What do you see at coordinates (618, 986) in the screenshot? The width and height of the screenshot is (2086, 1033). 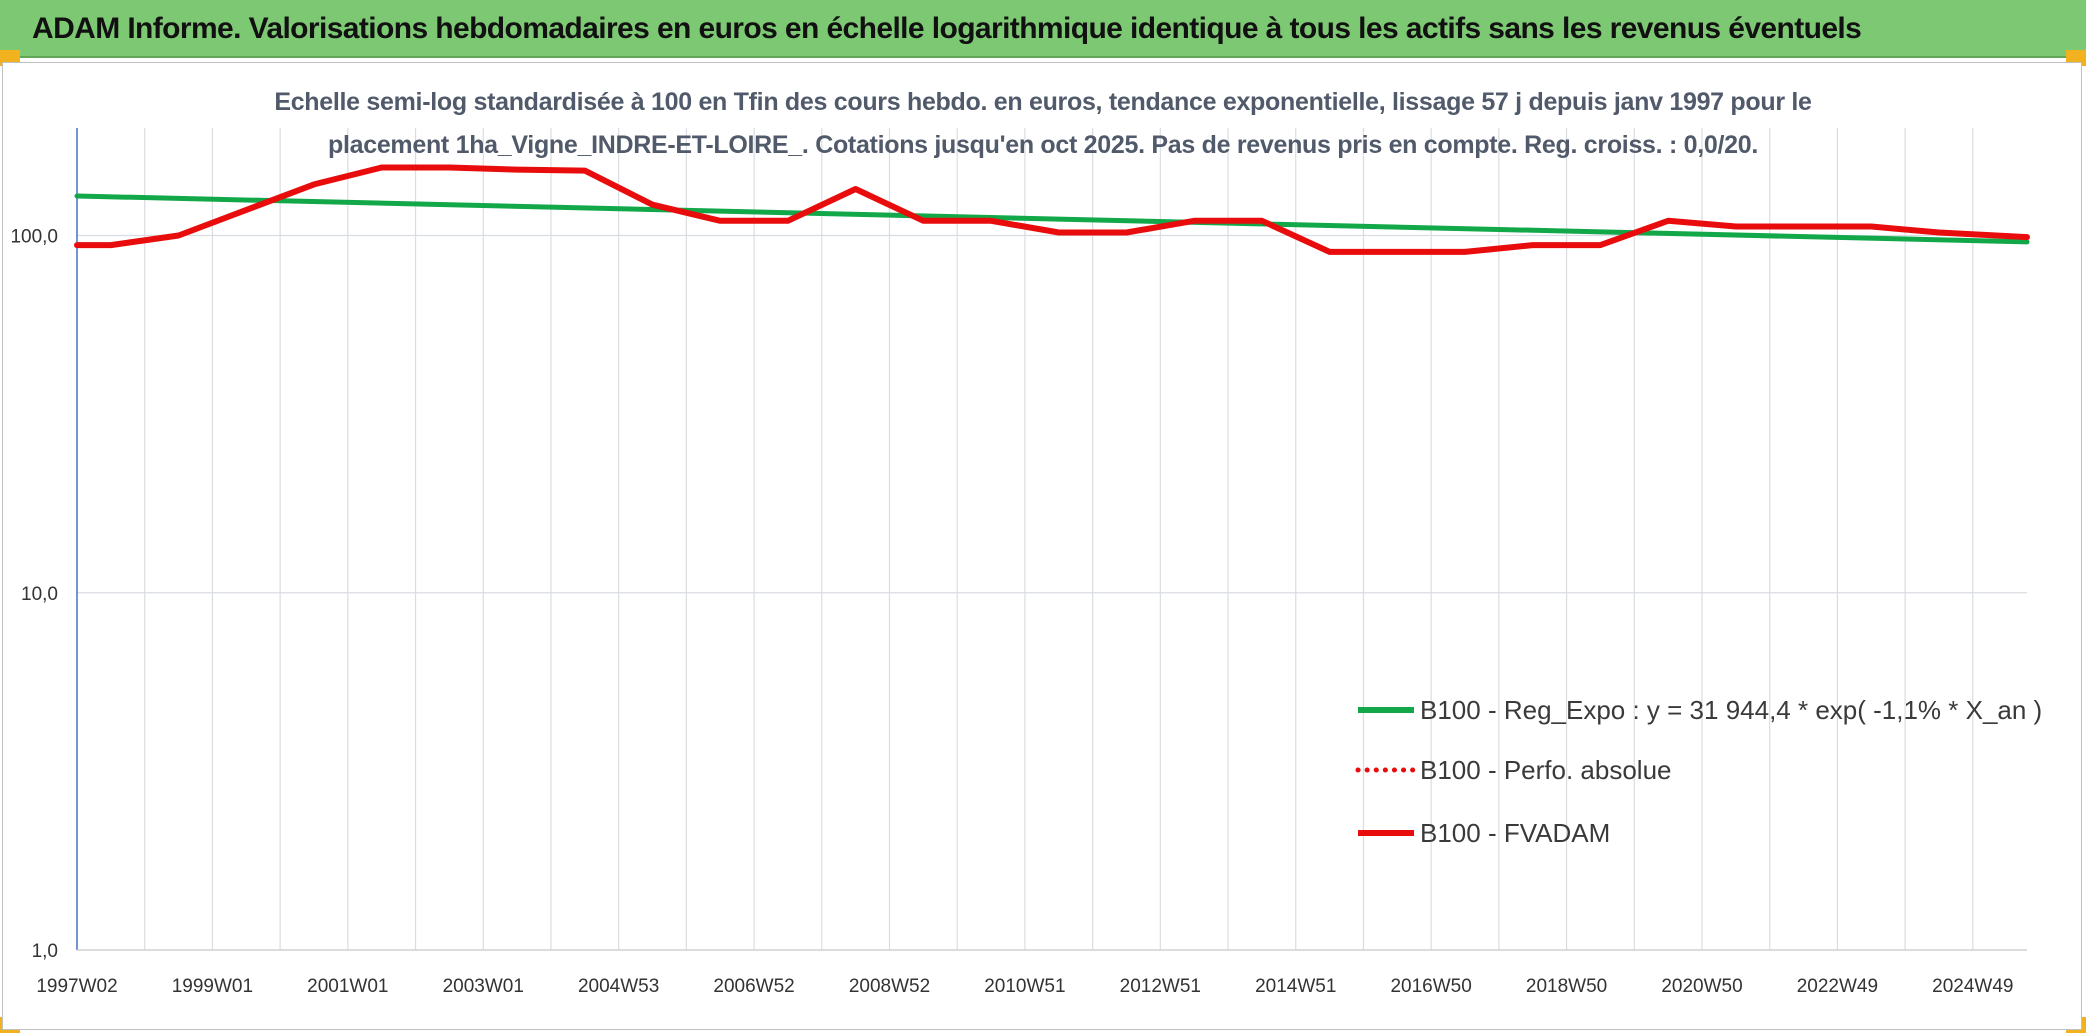 I see `x-tick-label: 2004W53` at bounding box center [618, 986].